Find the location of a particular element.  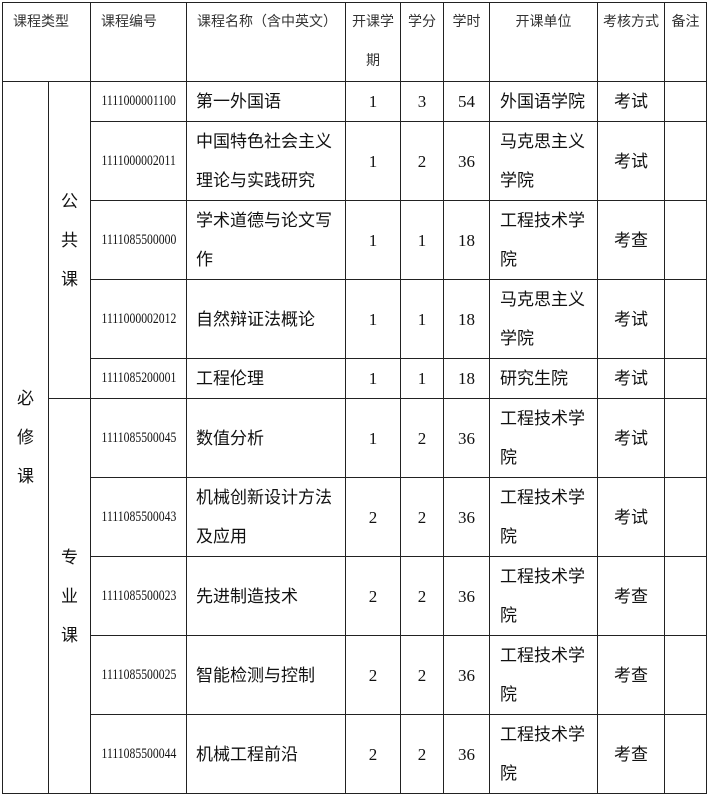

course-code-text: 1111085500045 is located at coordinates (139, 437).